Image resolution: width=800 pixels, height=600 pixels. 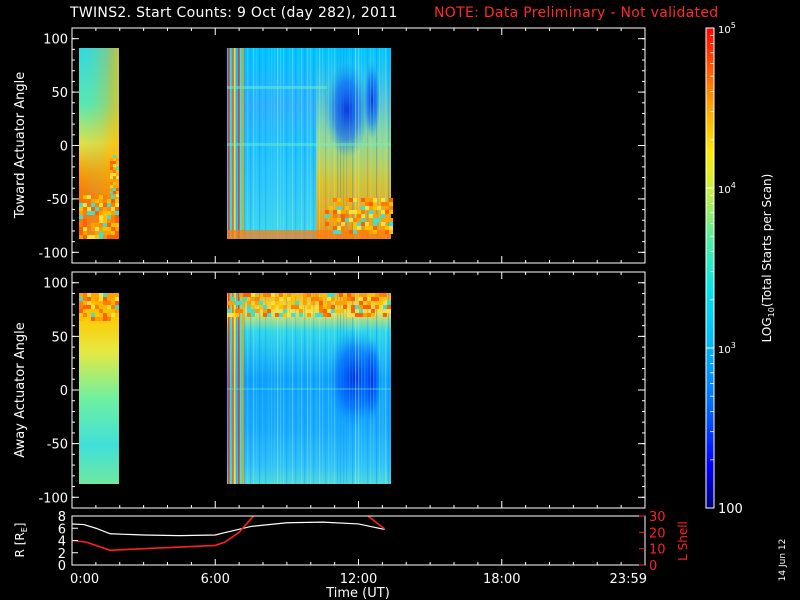 What do you see at coordinates (501, 579) in the screenshot?
I see `x-tick-label: 18:00` at bounding box center [501, 579].